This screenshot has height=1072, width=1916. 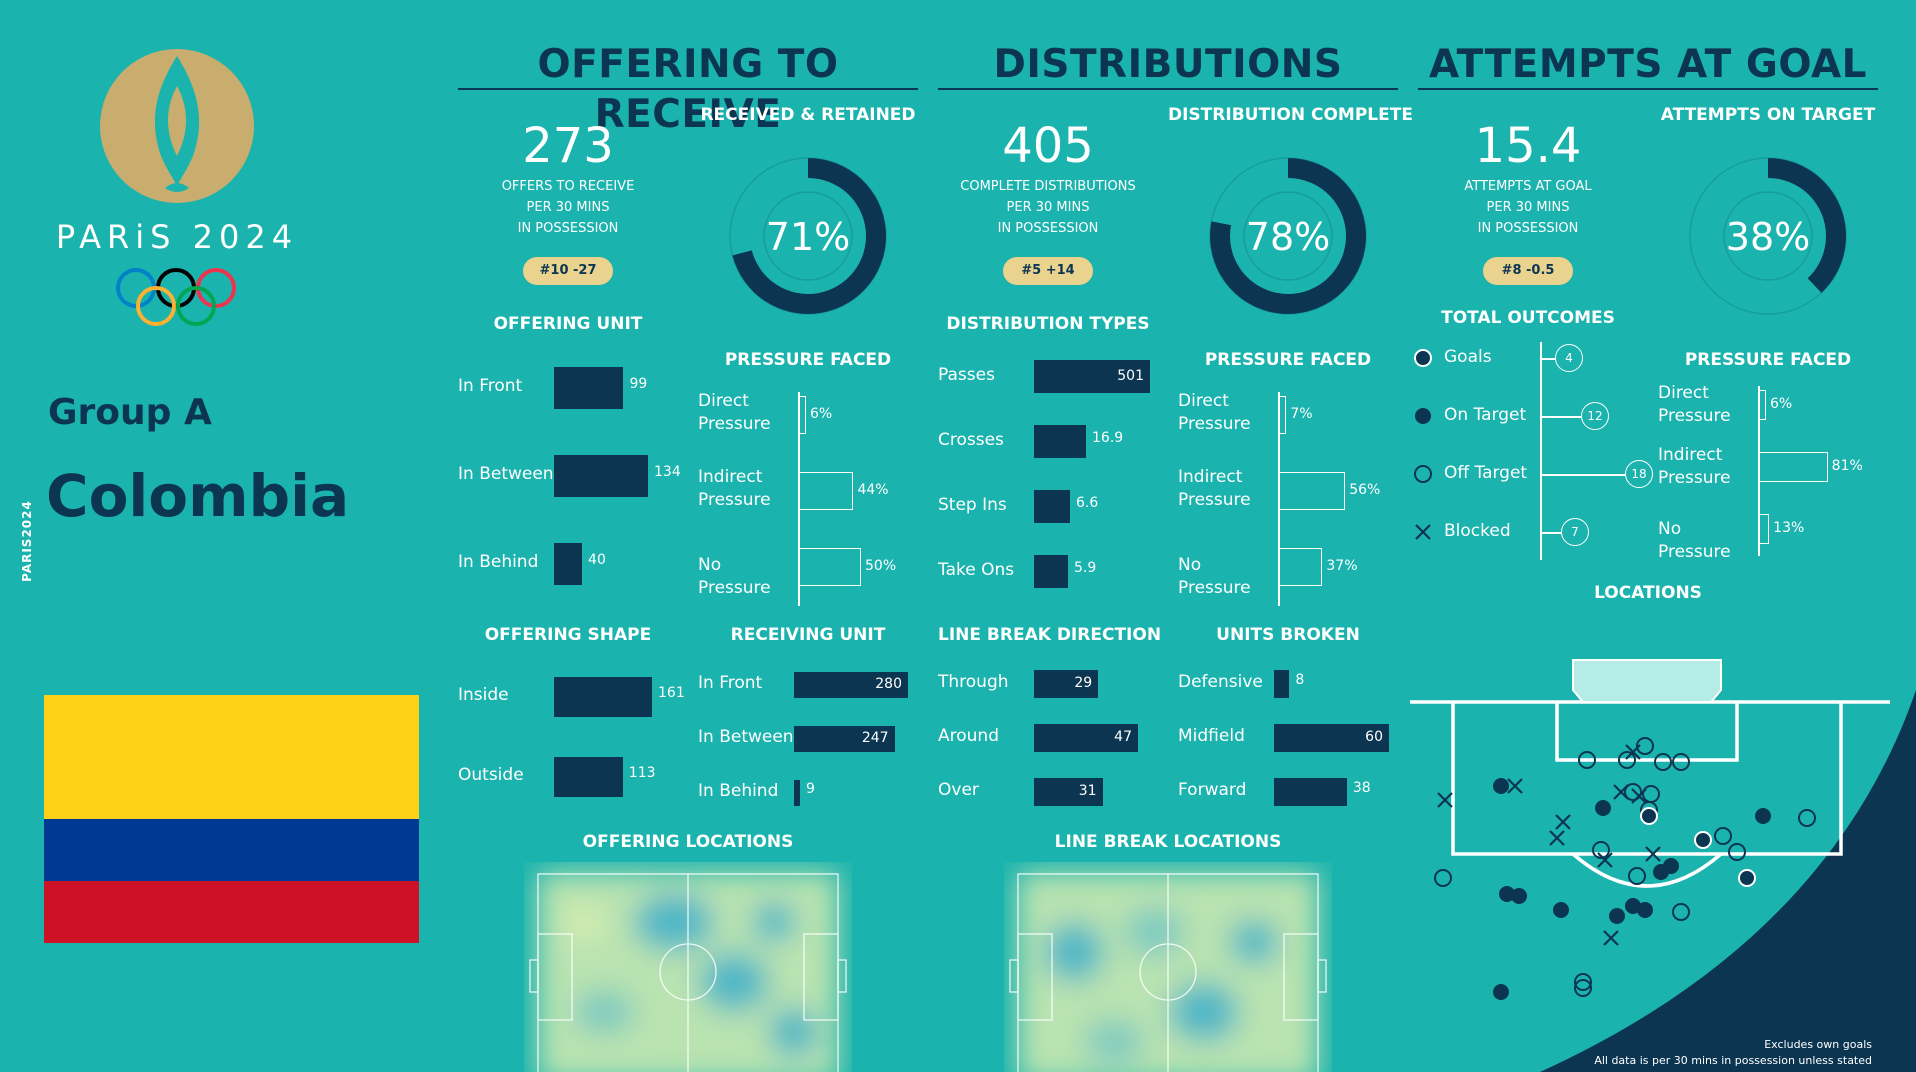 I want to click on team-name: Colombia, so click(x=198, y=496).